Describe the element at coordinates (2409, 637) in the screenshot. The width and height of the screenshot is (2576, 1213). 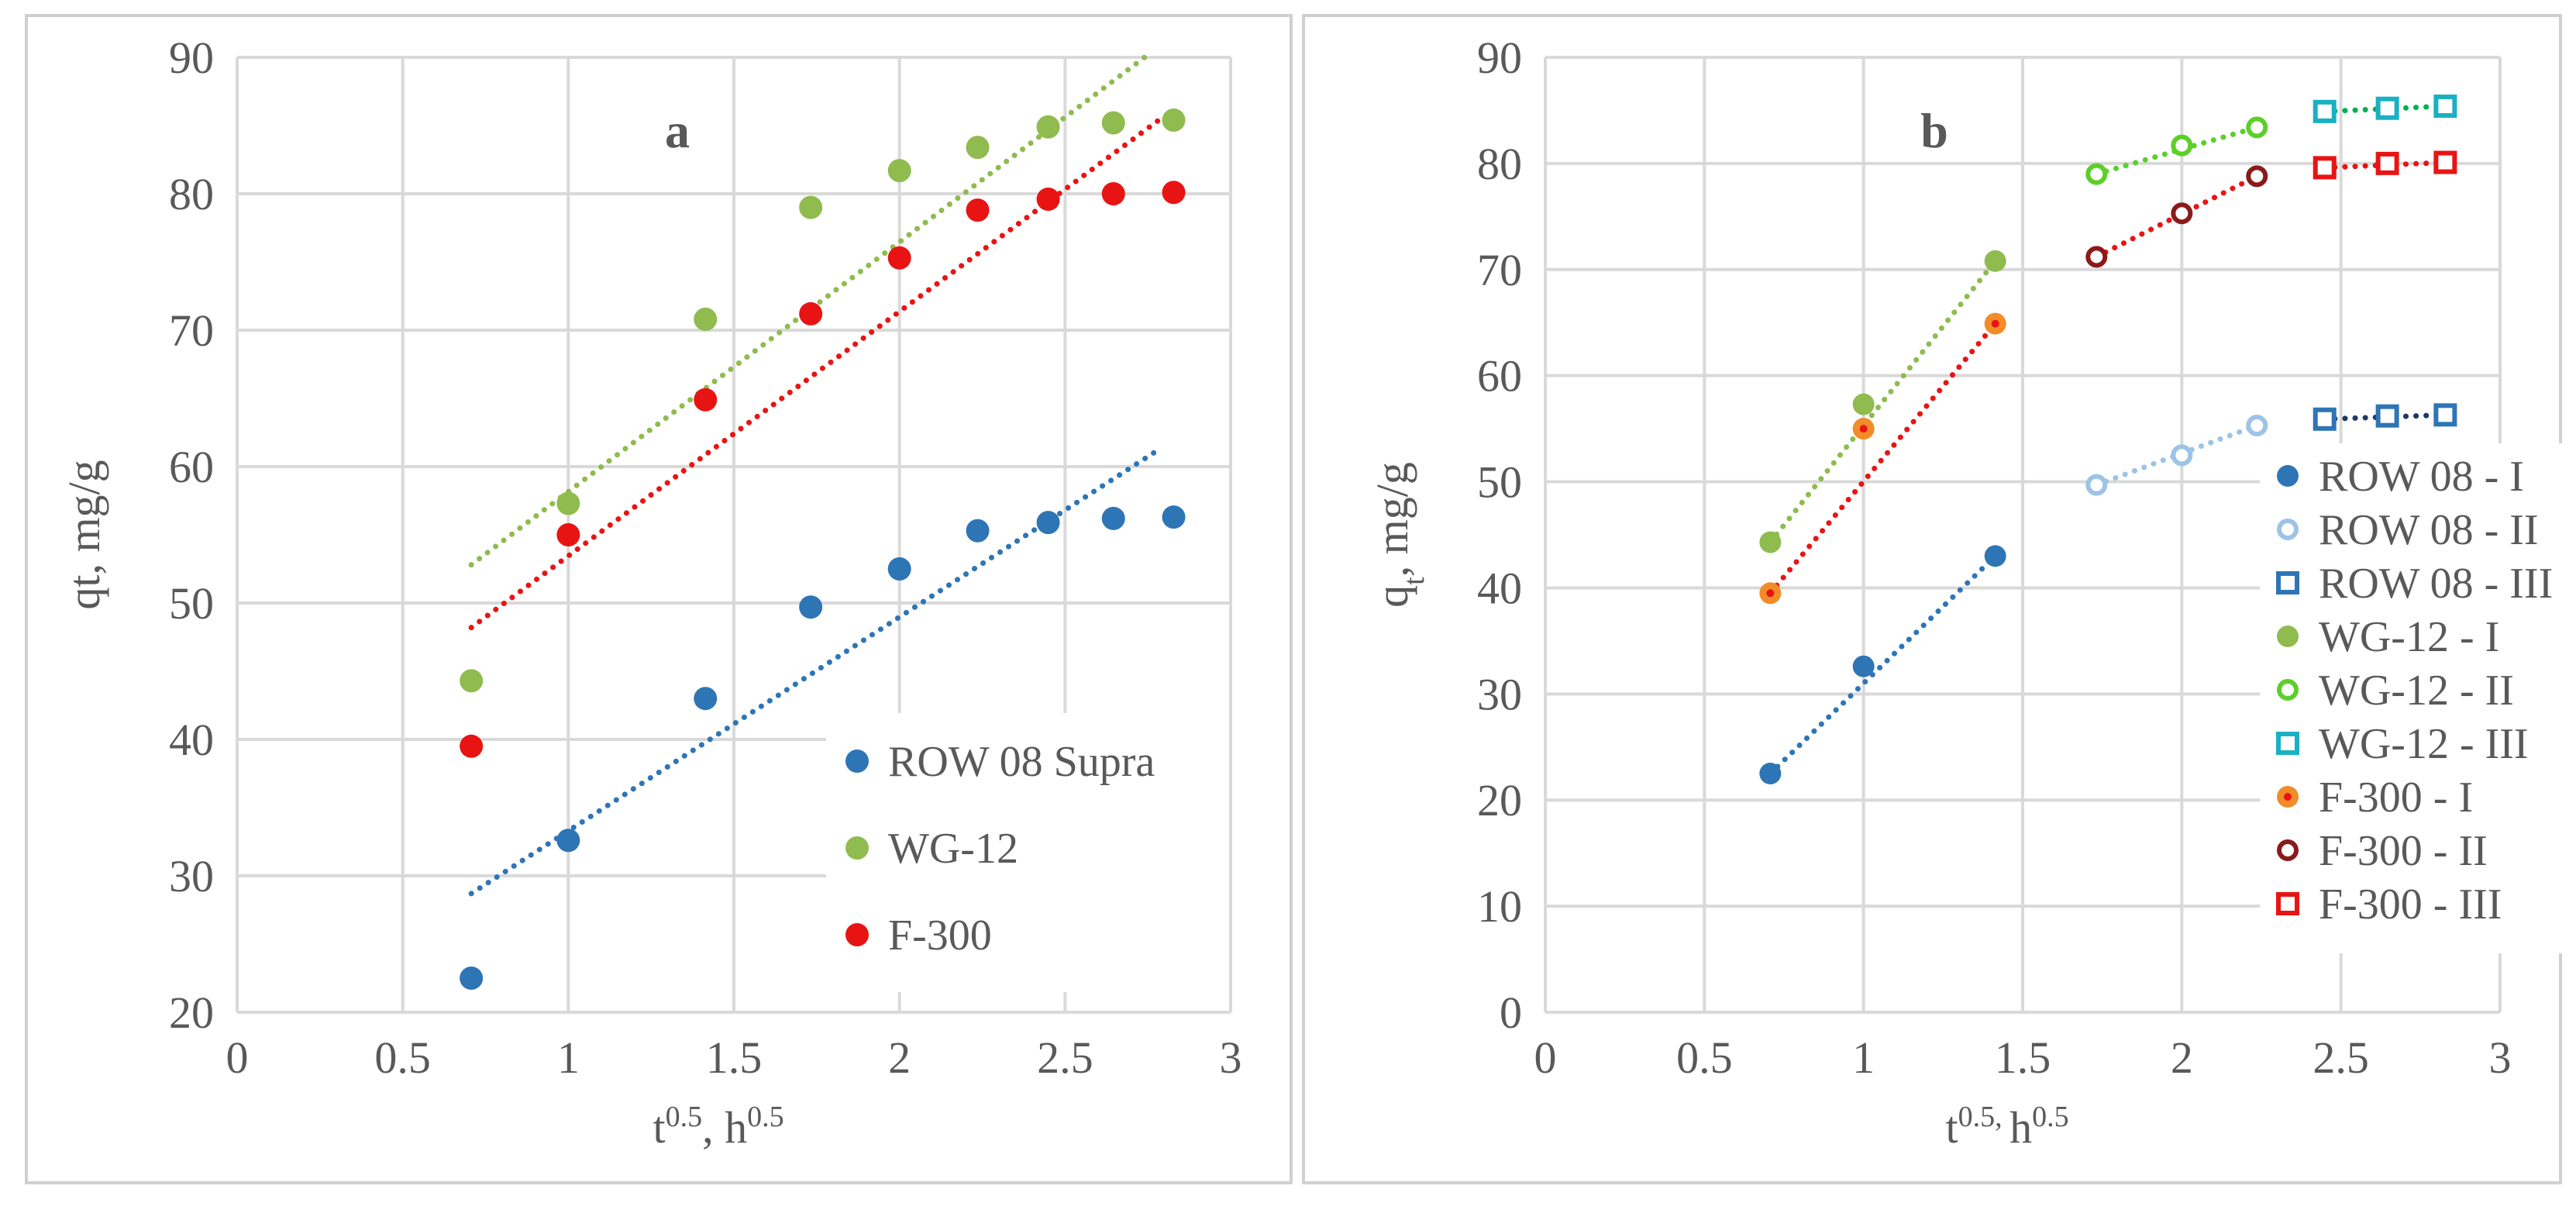
I see `legend-label: WG-12 - I` at that location.